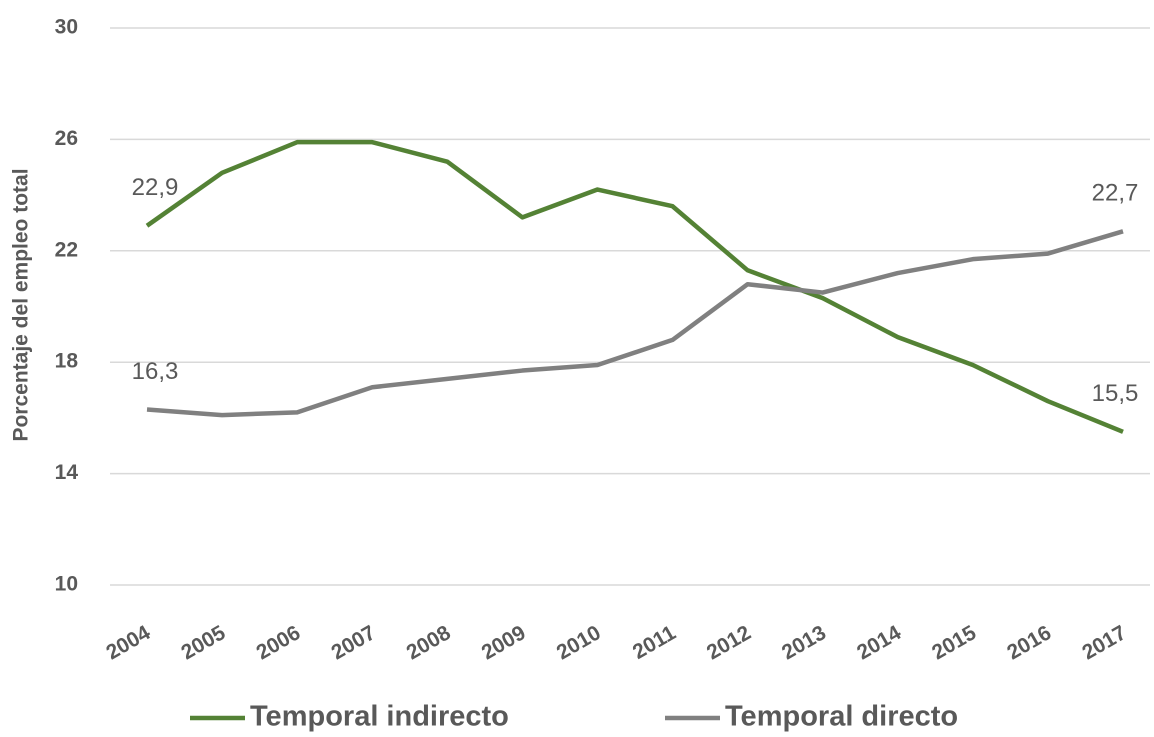  I want to click on x-tick-label: 2007, so click(354, 642).